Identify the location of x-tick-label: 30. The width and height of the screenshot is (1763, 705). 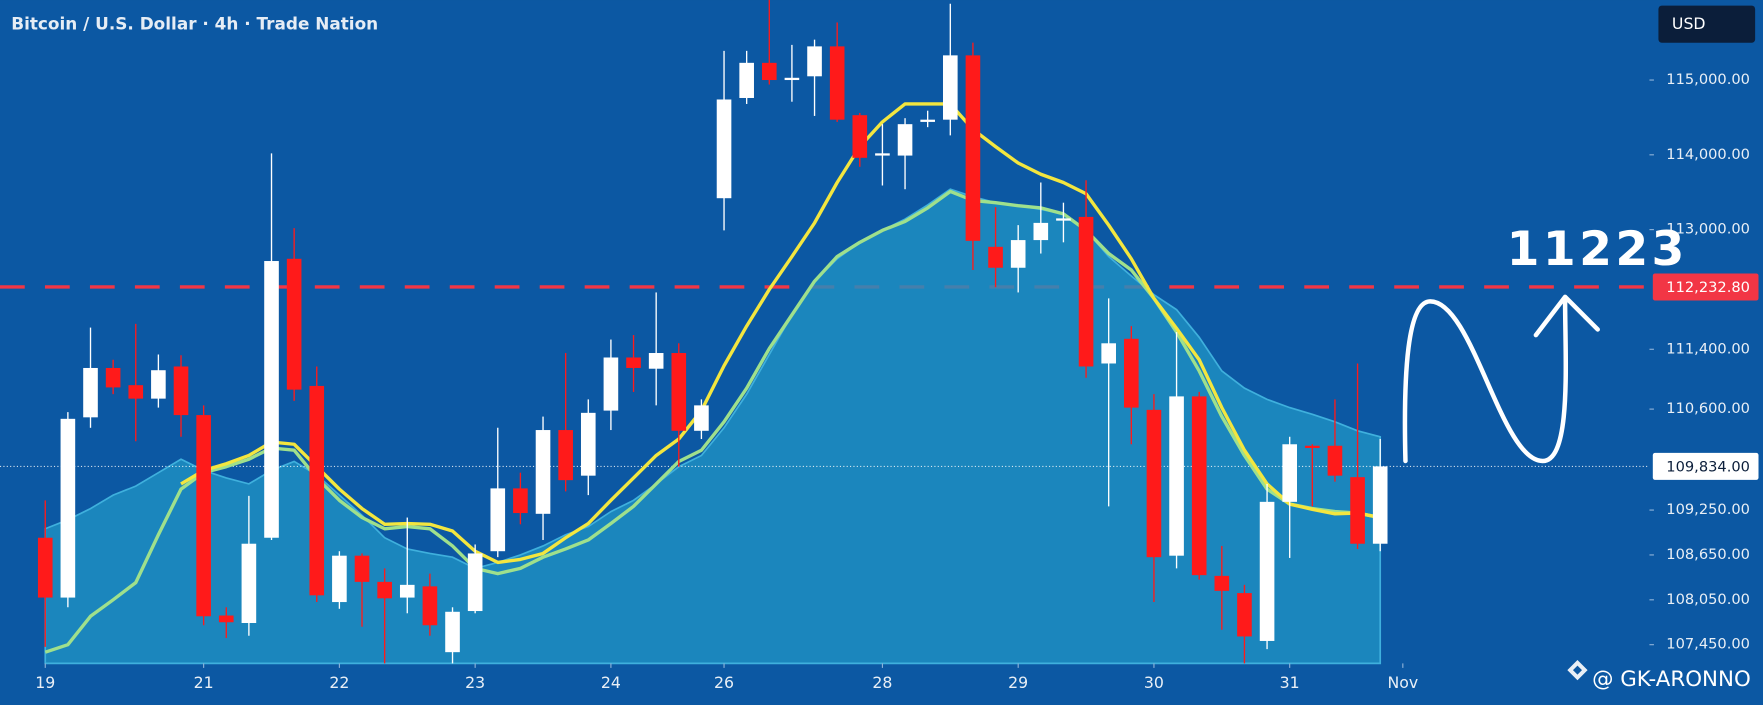
(1154, 682).